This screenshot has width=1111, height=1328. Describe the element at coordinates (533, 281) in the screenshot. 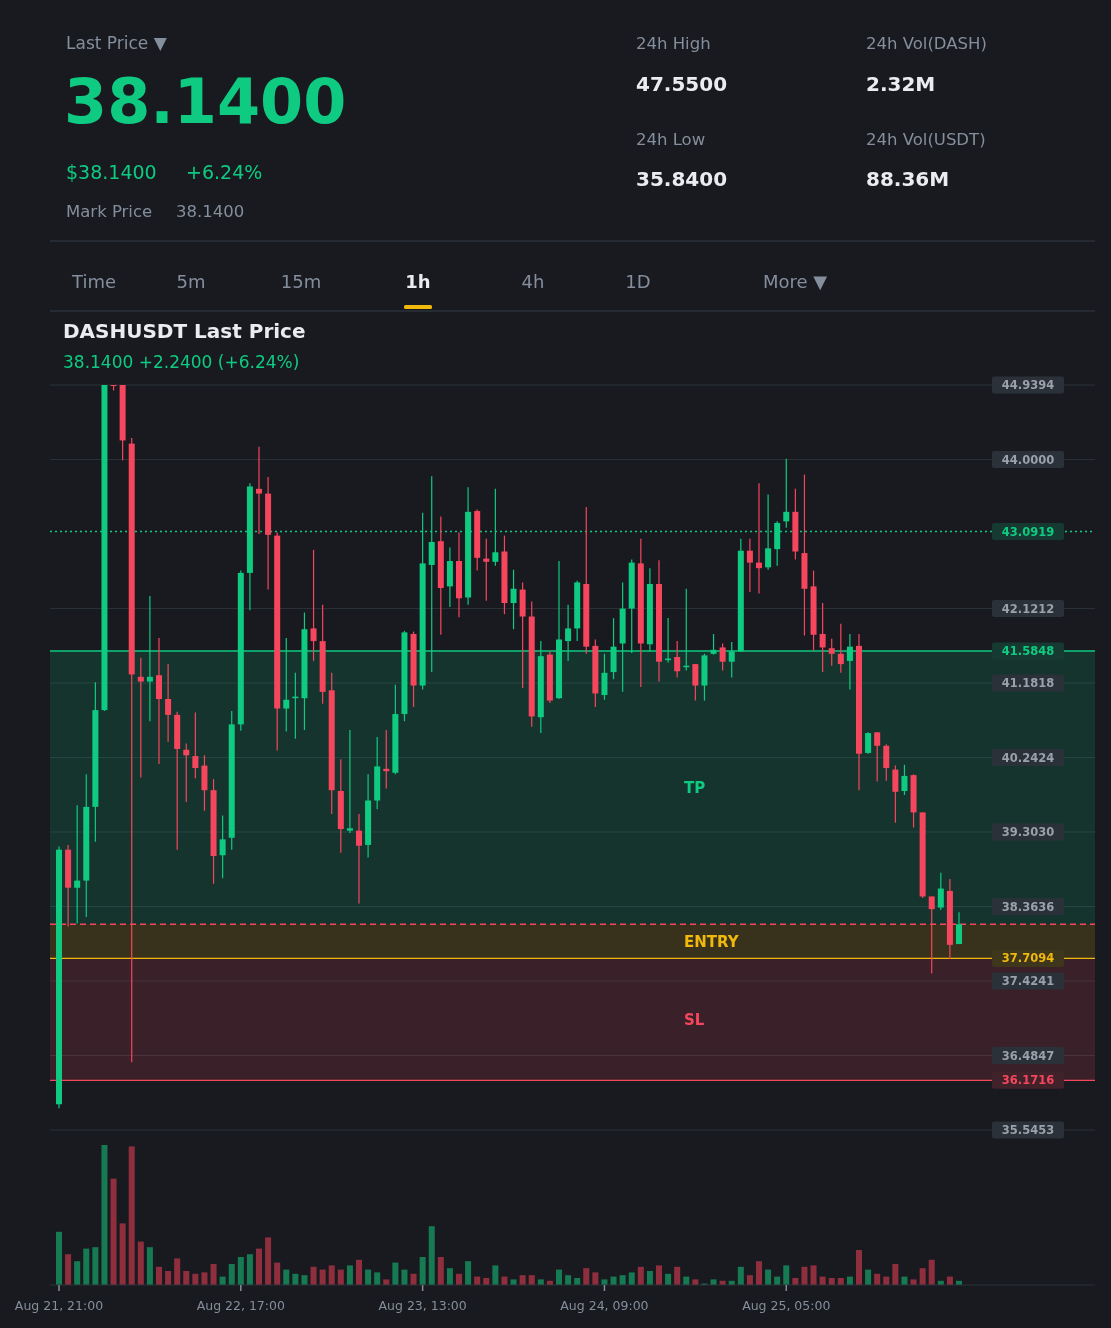

I see `text: 4h` at that location.